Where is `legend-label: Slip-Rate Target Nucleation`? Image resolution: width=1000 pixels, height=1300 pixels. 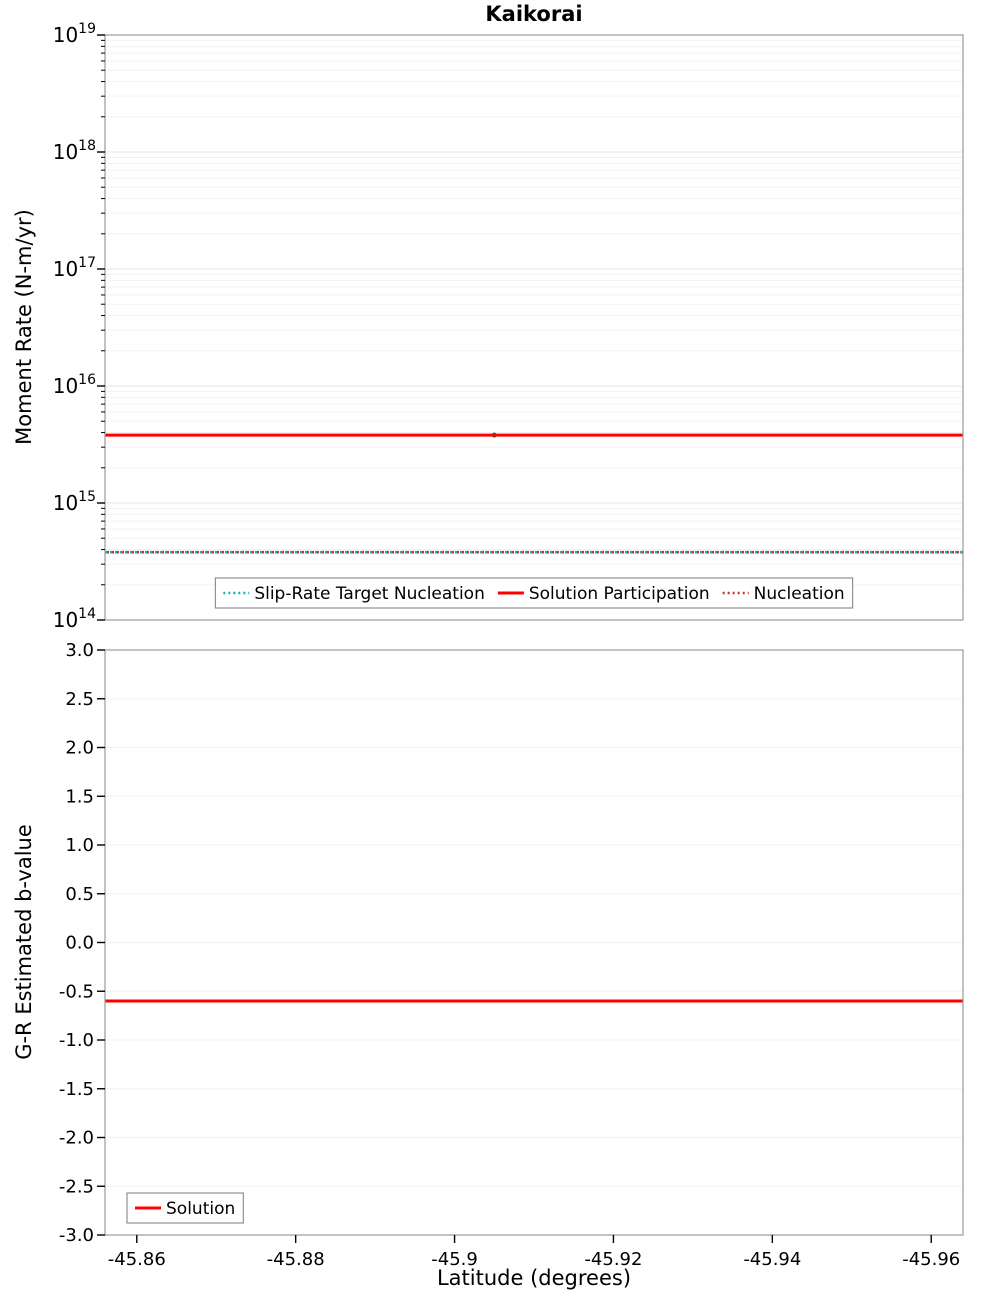 legend-label: Slip-Rate Target Nucleation is located at coordinates (369, 594).